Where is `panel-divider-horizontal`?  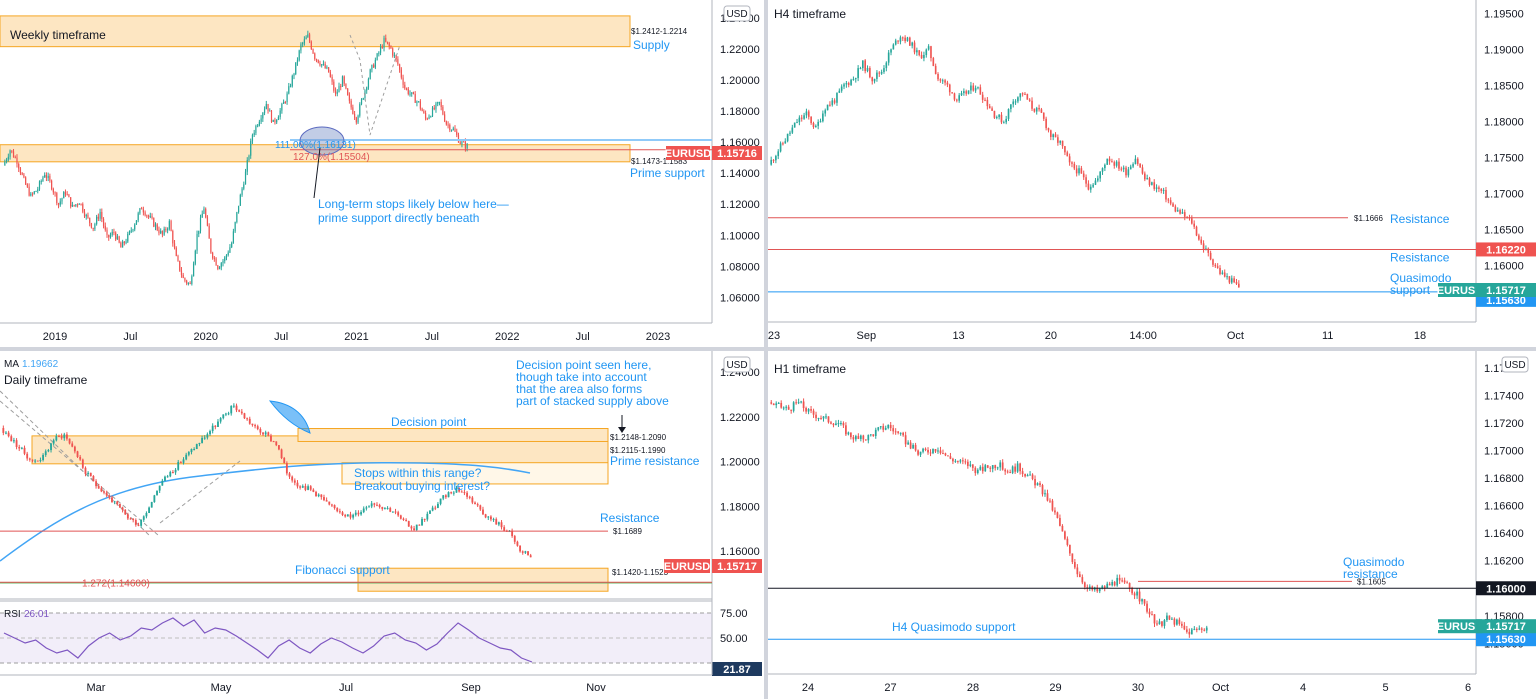
panel-divider-horizontal is located at coordinates (768, 349).